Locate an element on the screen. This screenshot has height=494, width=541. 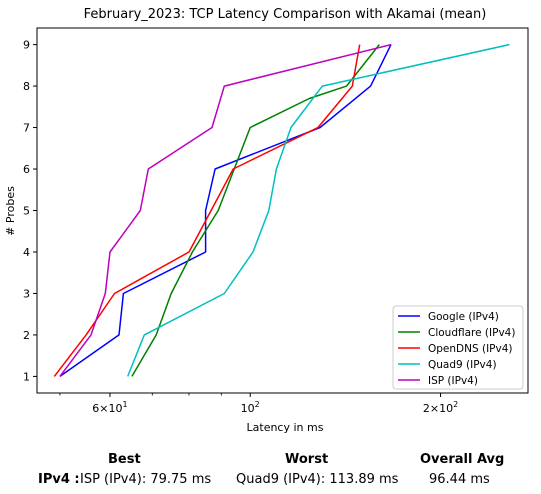
x-tick-label: 102 is located at coordinates (250, 407).